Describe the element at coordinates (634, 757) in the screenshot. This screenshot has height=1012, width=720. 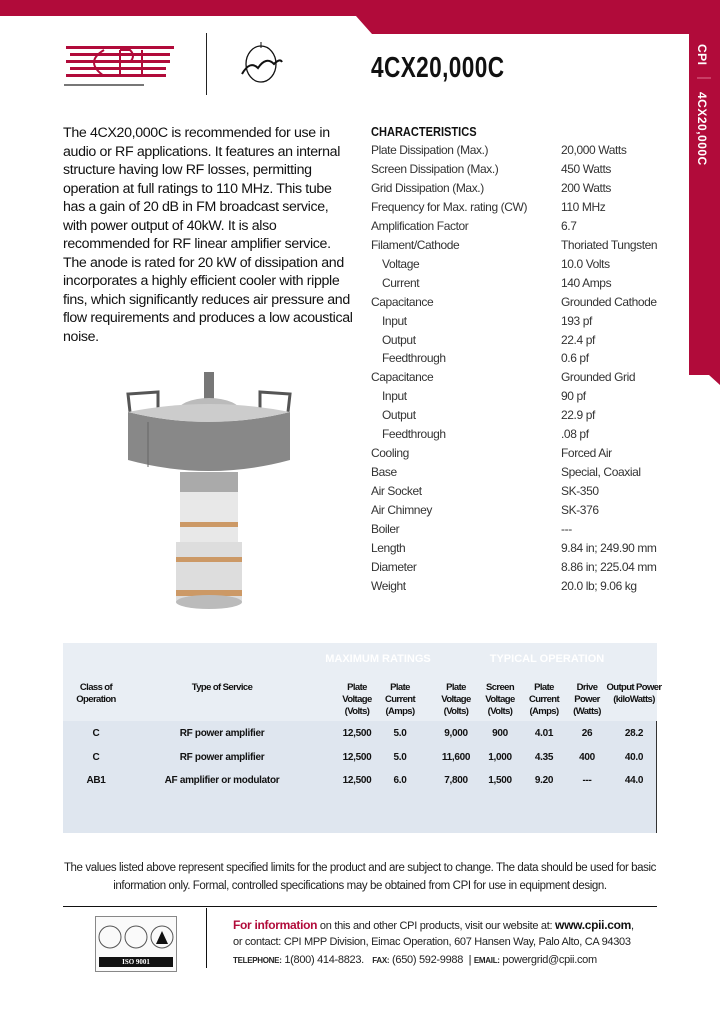
I see `table-cell: 40.0` at that location.